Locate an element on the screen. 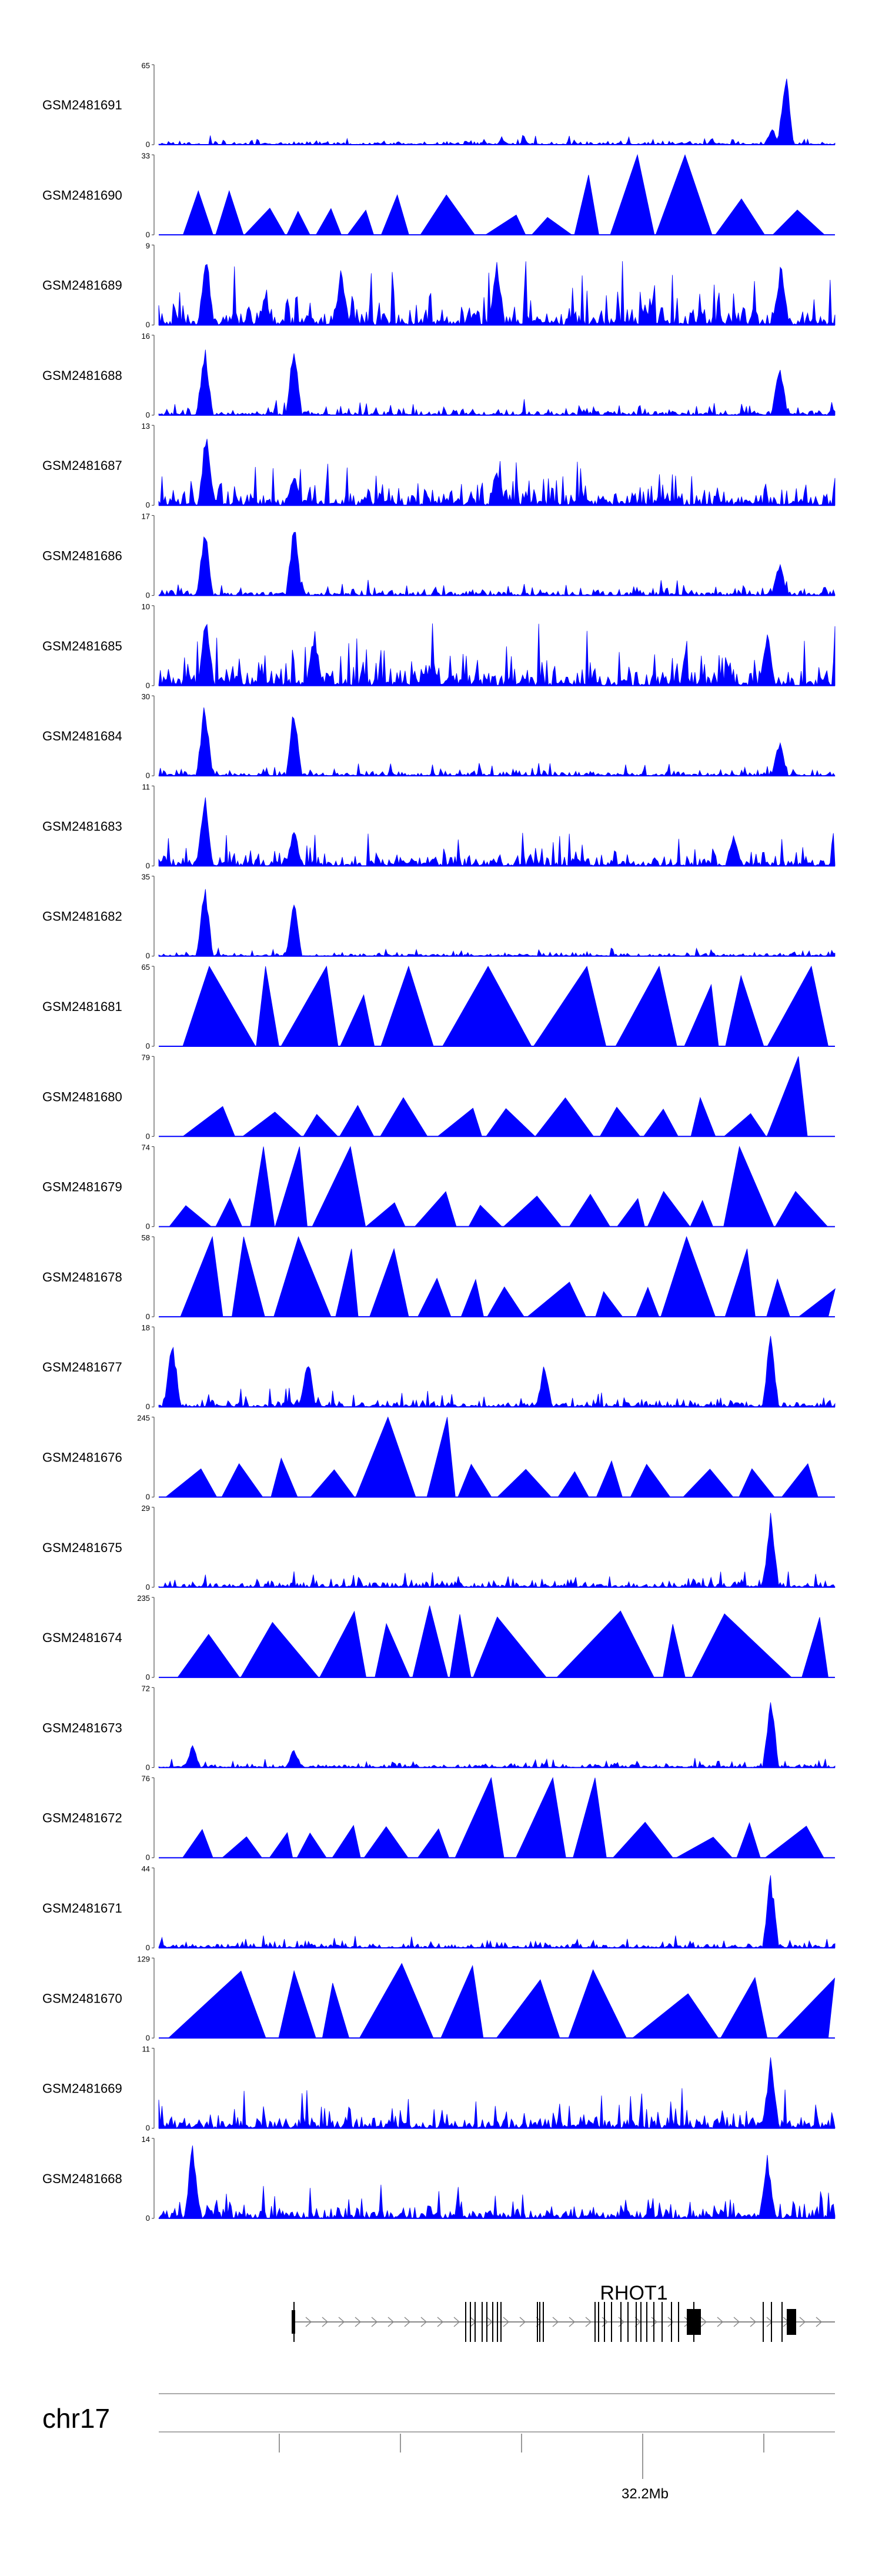  track-GSM2481691: GSM2481691 65 0 is located at coordinates (439, 105).